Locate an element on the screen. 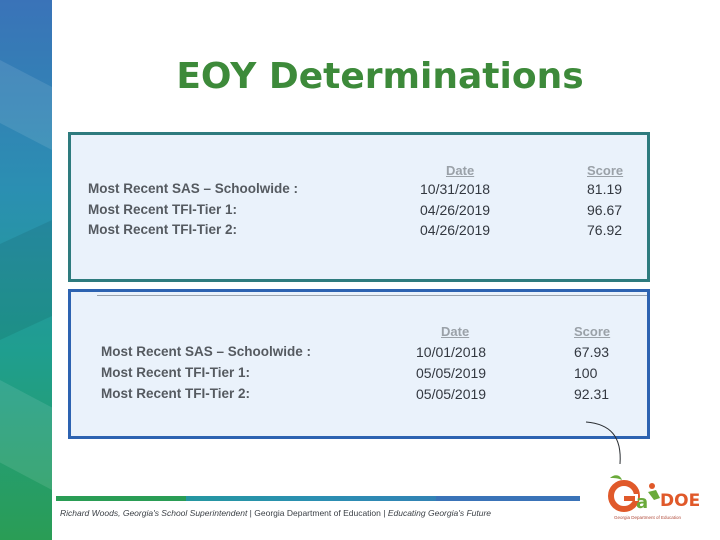  gadoe-logo: a DOE is located at coordinates (654, 494).